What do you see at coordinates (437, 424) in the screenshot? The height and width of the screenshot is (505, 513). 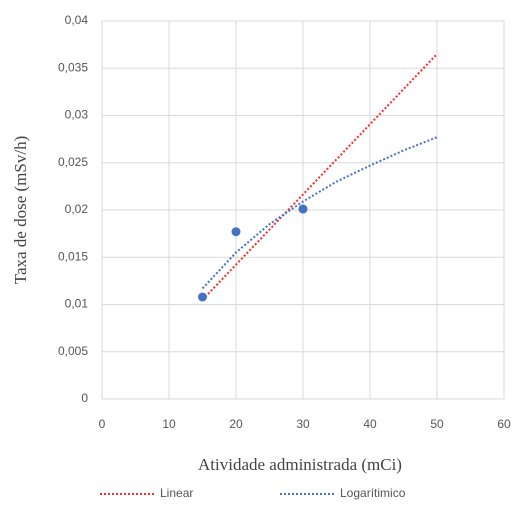 I see `x-tick-label: 50` at bounding box center [437, 424].